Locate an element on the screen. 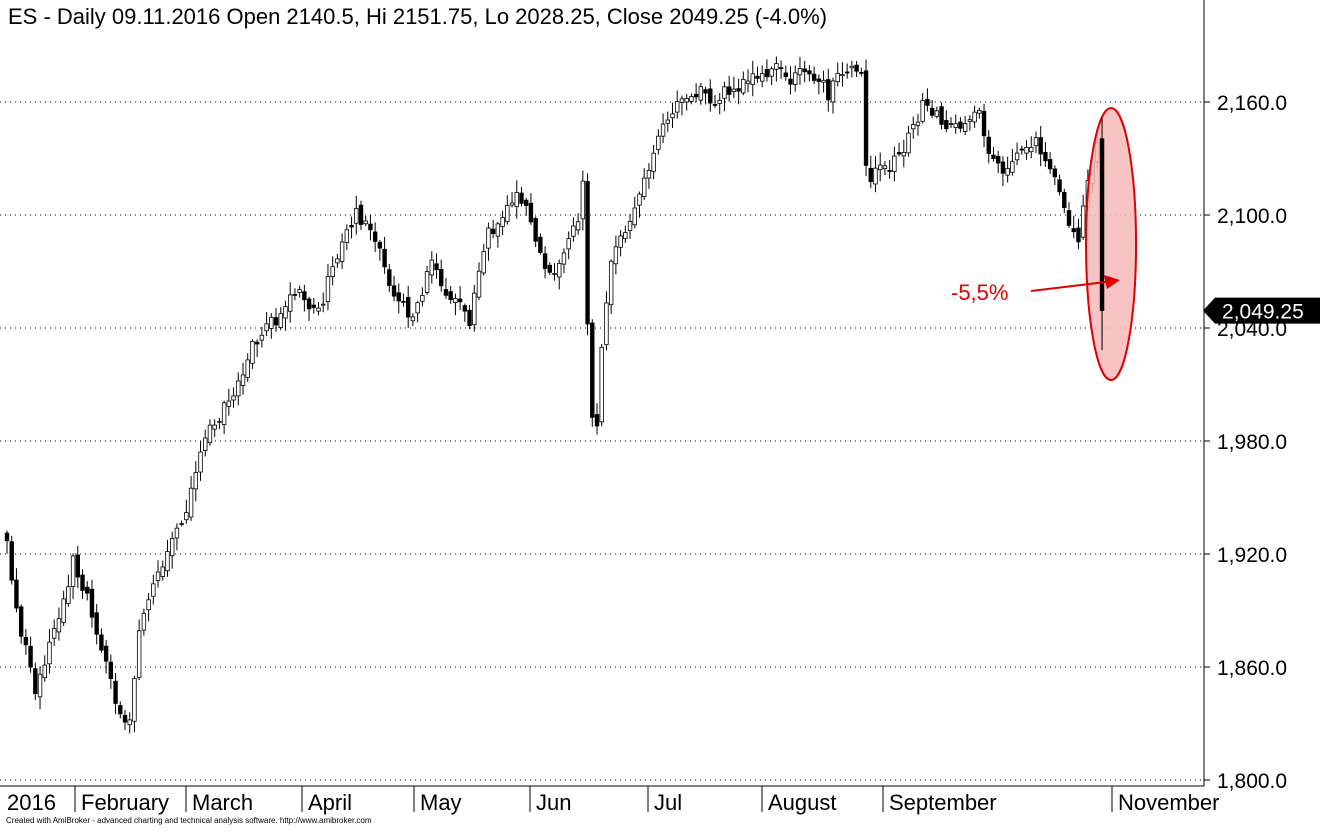  x-month-label: May is located at coordinates (441, 802).